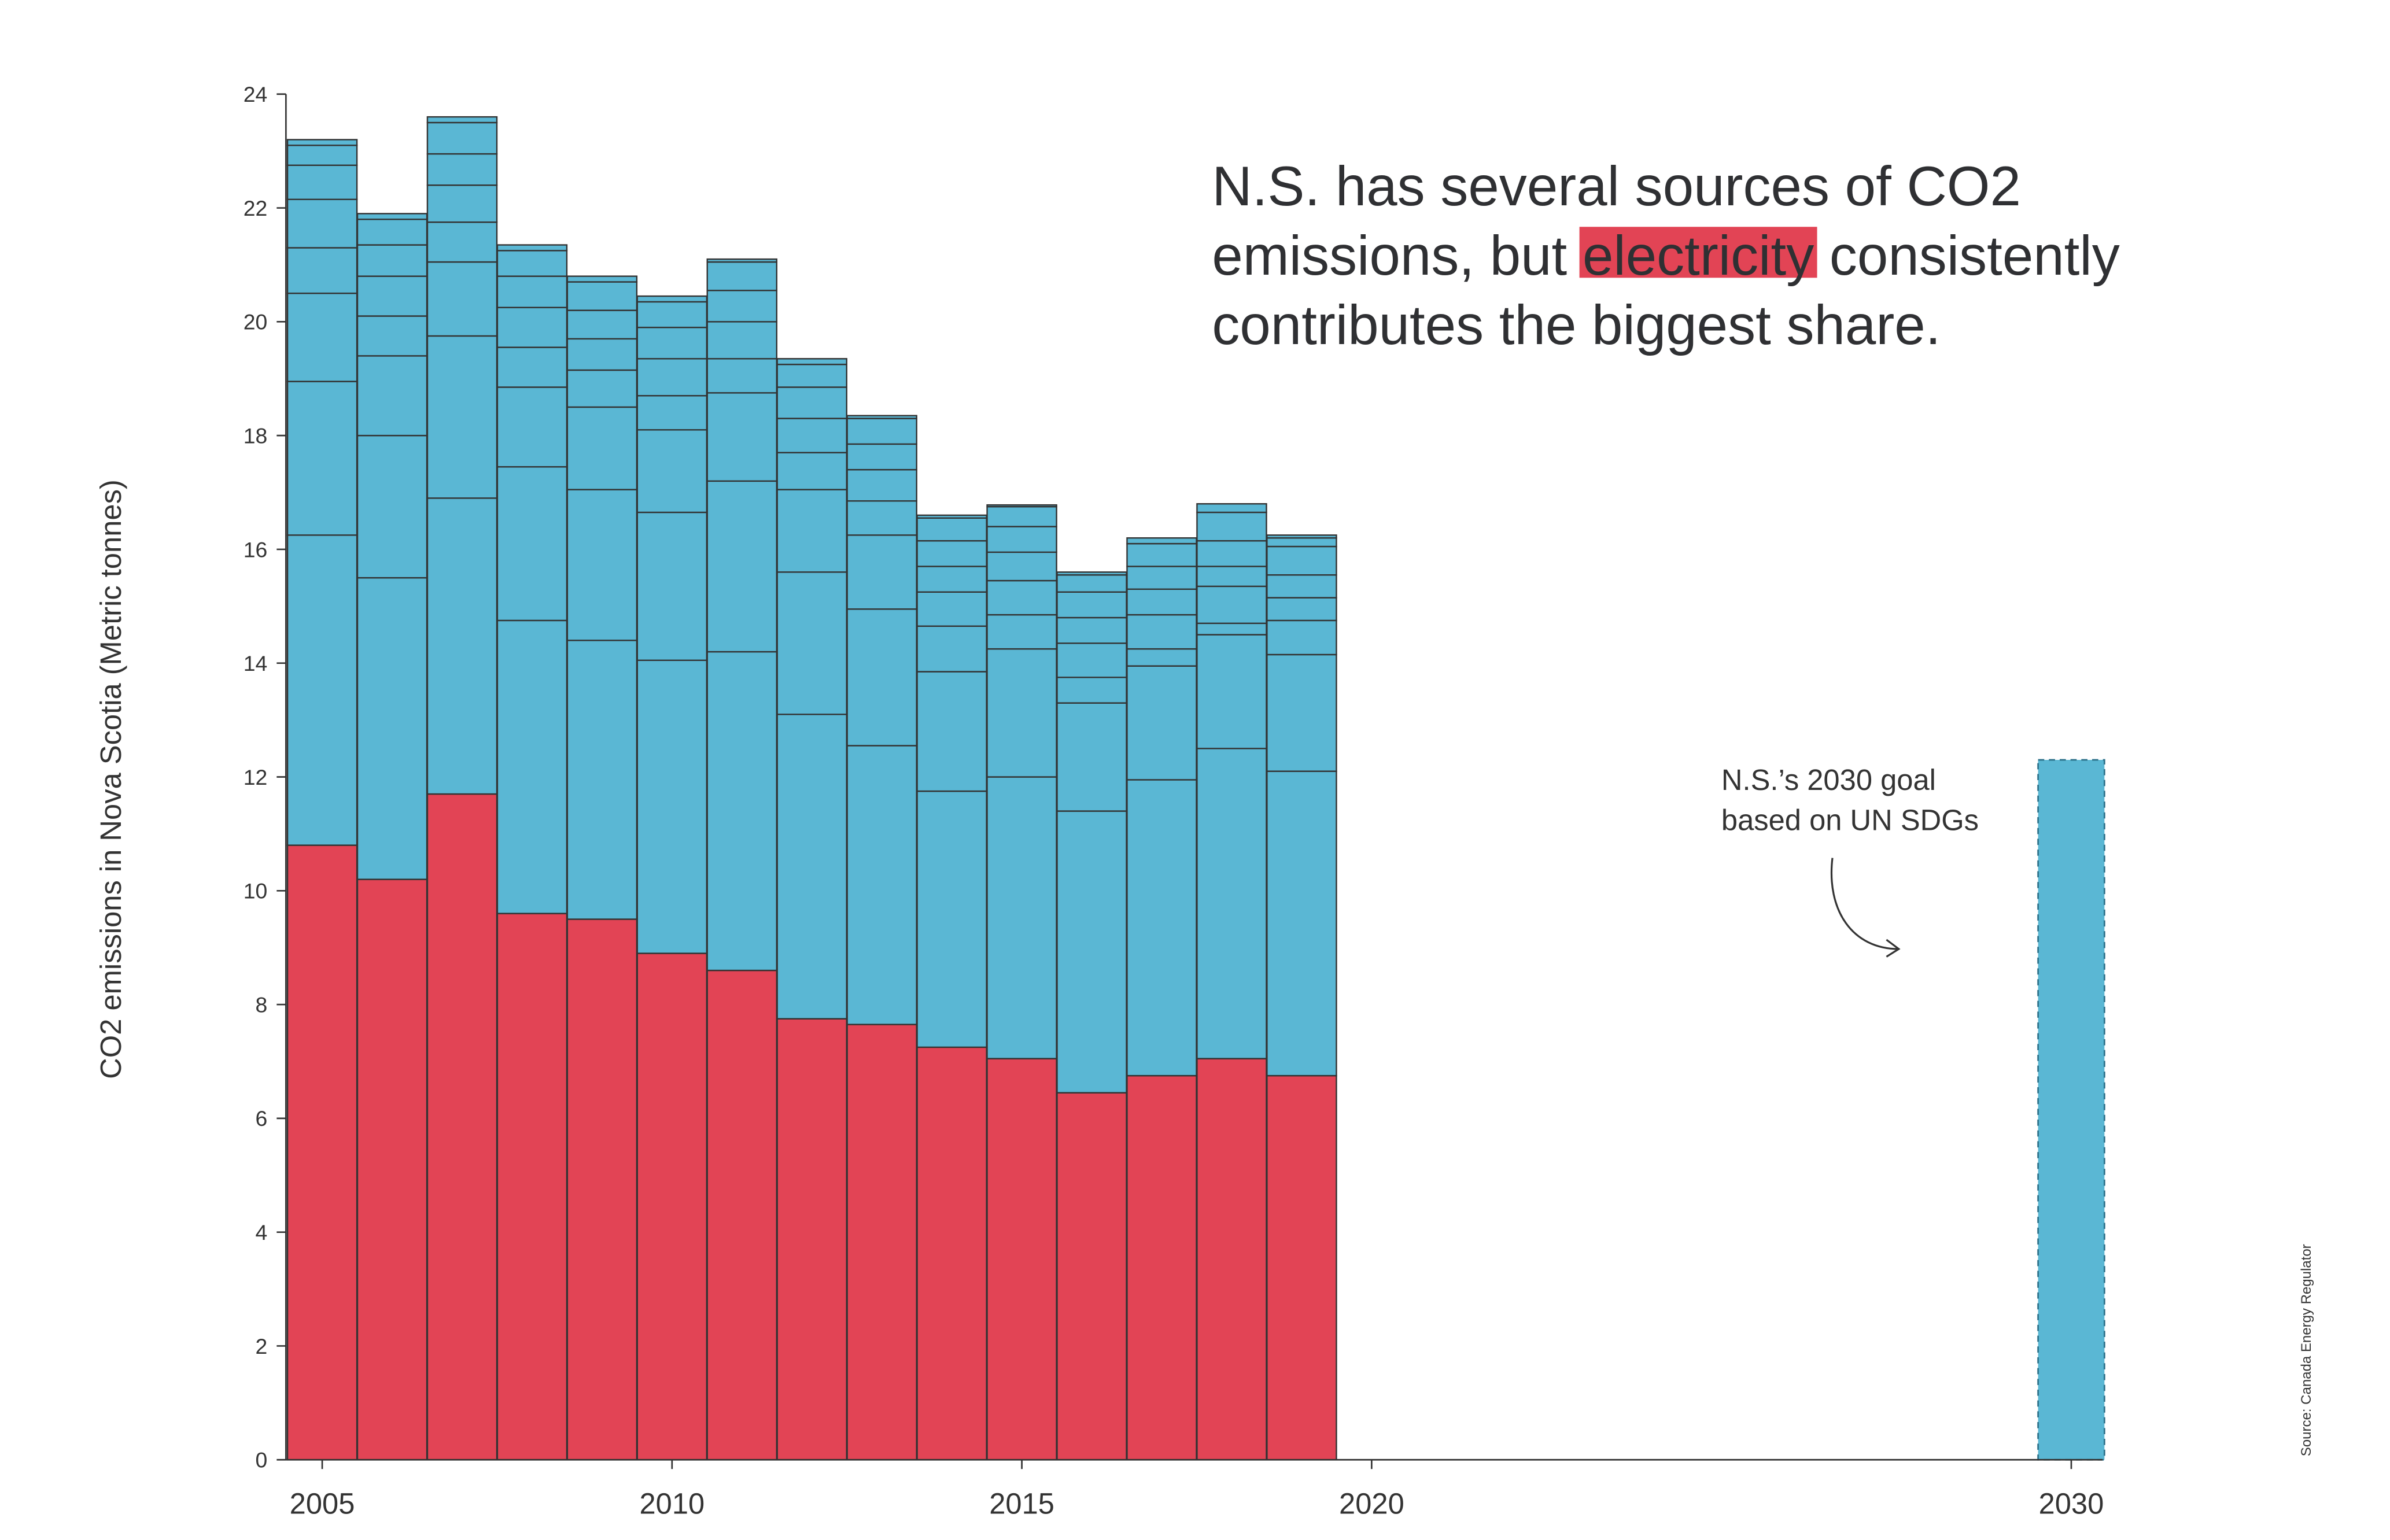 The height and width of the screenshot is (1540, 2390). Describe the element at coordinates (1161, 999) in the screenshot. I see `bar-2017` at that location.